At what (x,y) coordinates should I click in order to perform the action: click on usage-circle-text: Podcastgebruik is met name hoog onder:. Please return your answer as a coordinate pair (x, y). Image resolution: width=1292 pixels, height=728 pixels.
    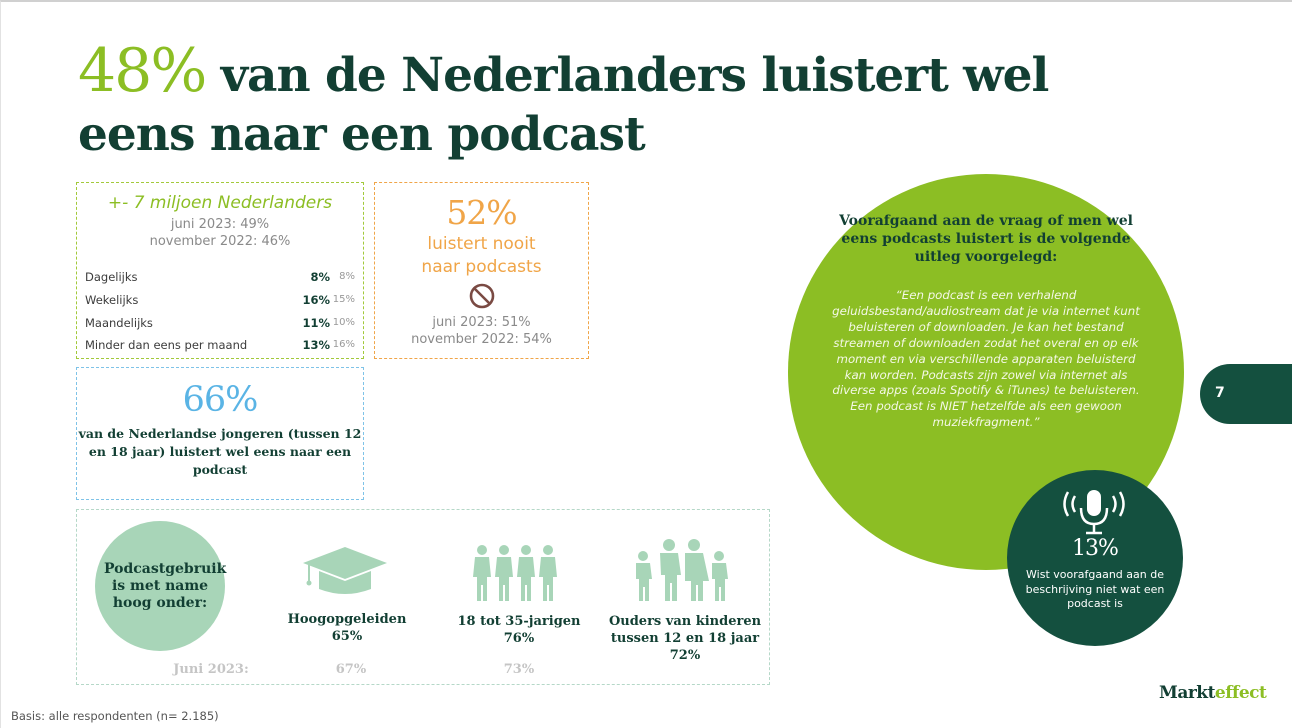
    Looking at the image, I should click on (165, 585).